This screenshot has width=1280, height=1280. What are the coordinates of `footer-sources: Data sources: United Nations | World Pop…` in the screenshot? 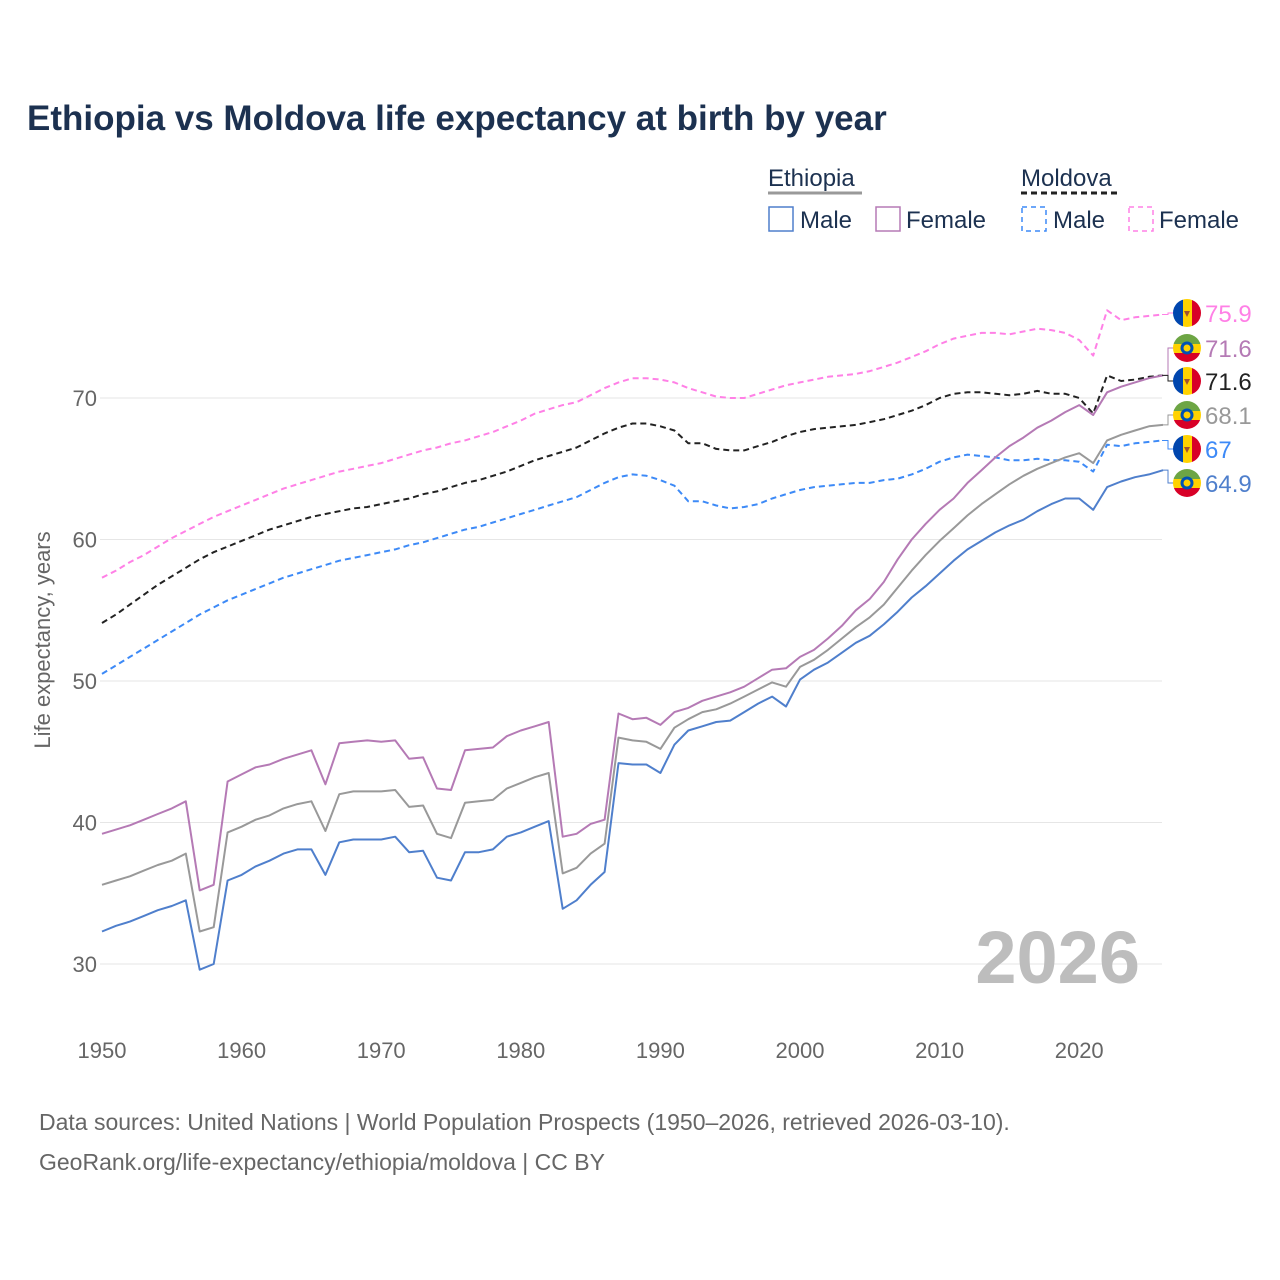 It's located at (524, 1122).